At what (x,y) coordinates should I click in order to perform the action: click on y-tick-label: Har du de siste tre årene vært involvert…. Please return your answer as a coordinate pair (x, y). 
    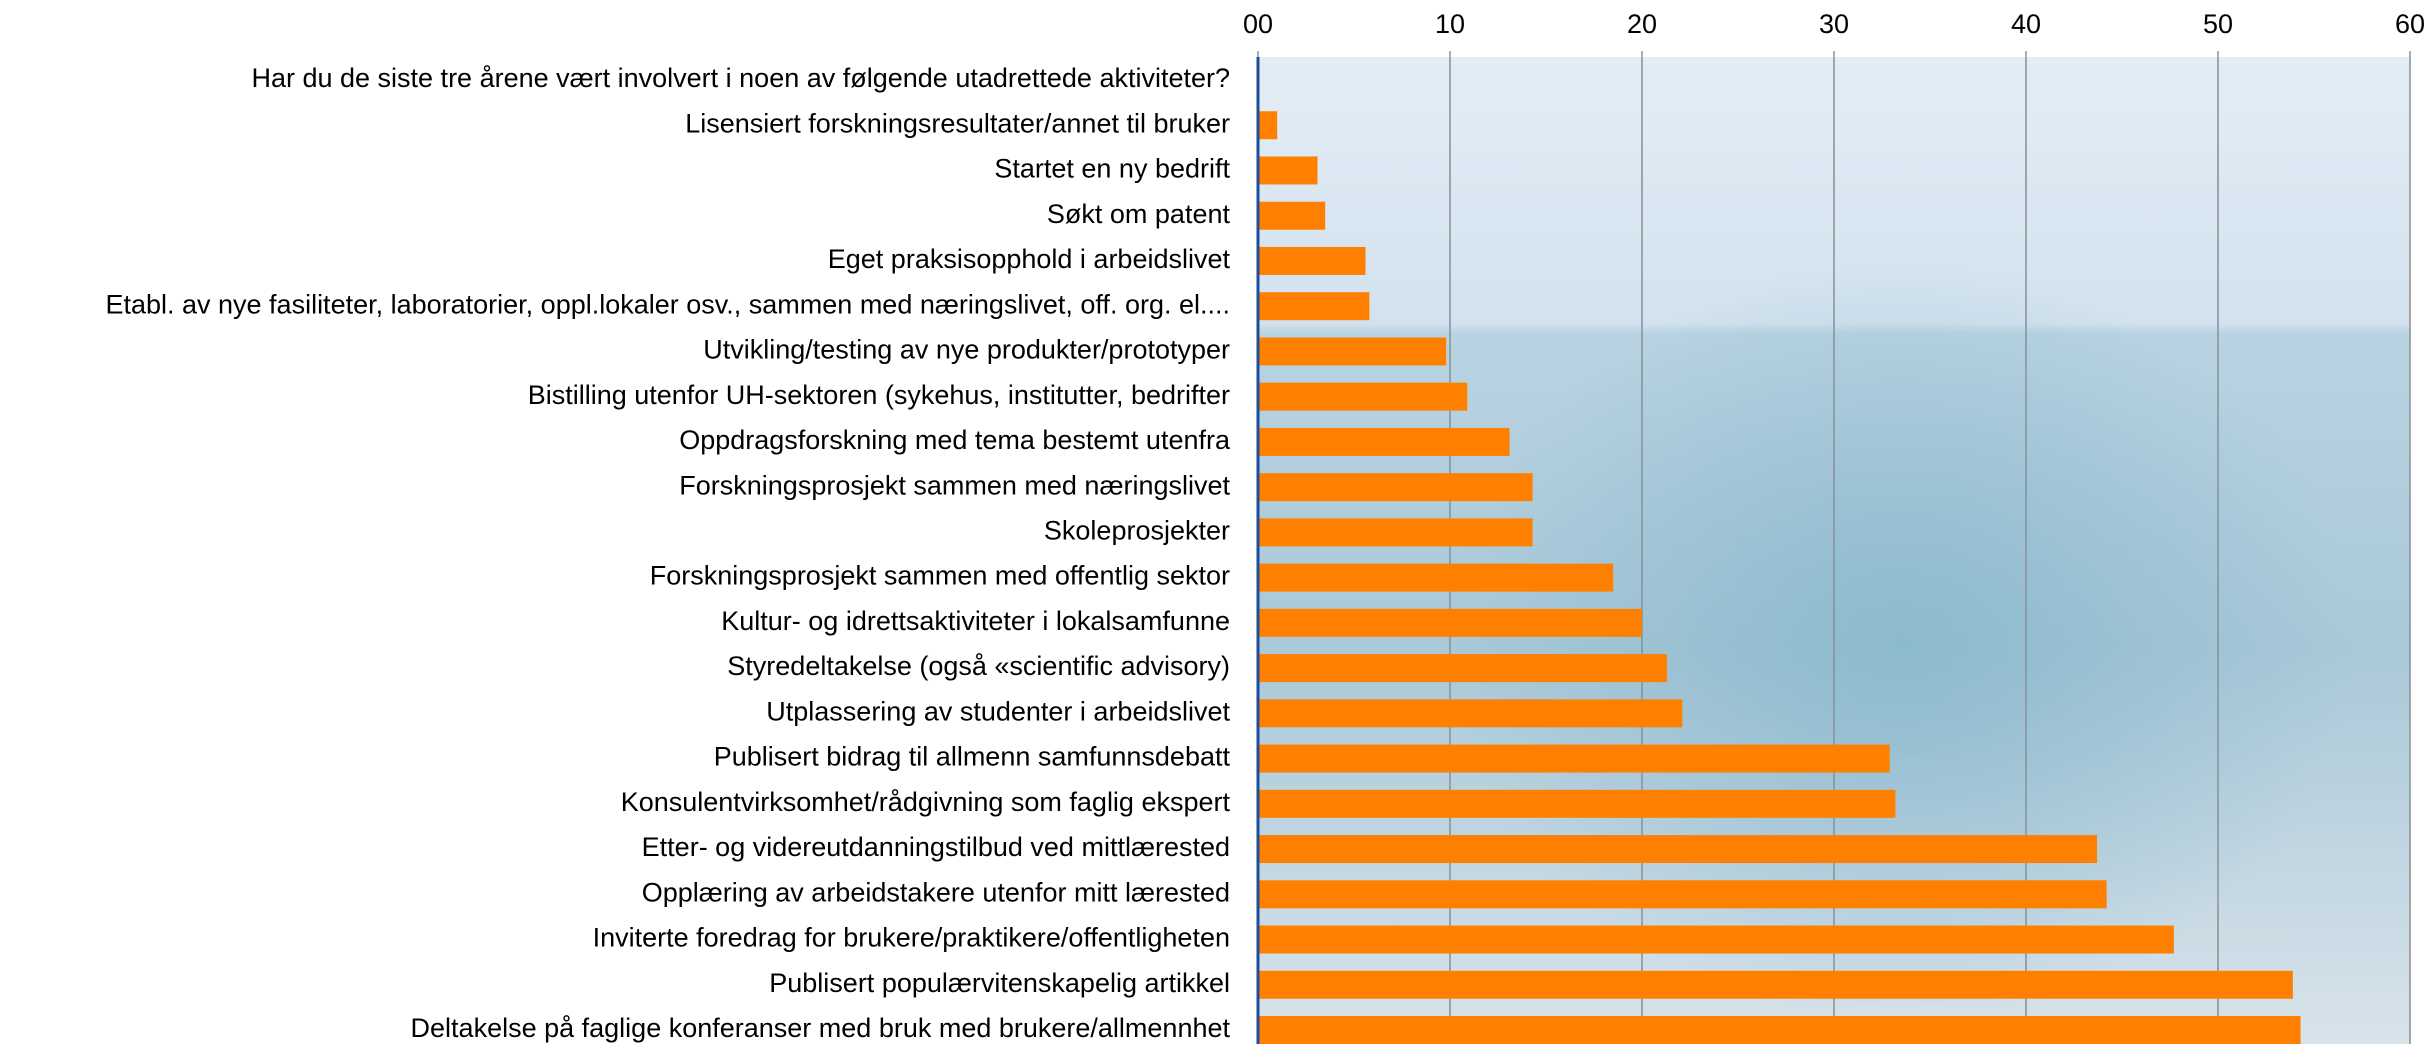
    Looking at the image, I should click on (740, 78).